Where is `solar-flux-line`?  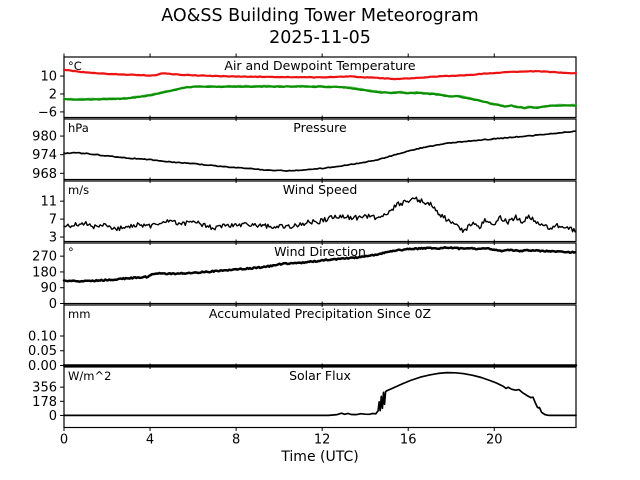
solar-flux-line is located at coordinates (320, 394).